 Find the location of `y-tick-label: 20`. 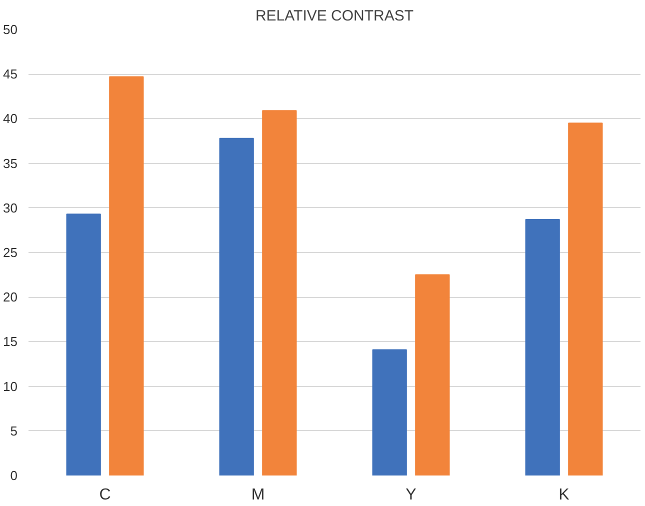

y-tick-label: 20 is located at coordinates (10, 297).